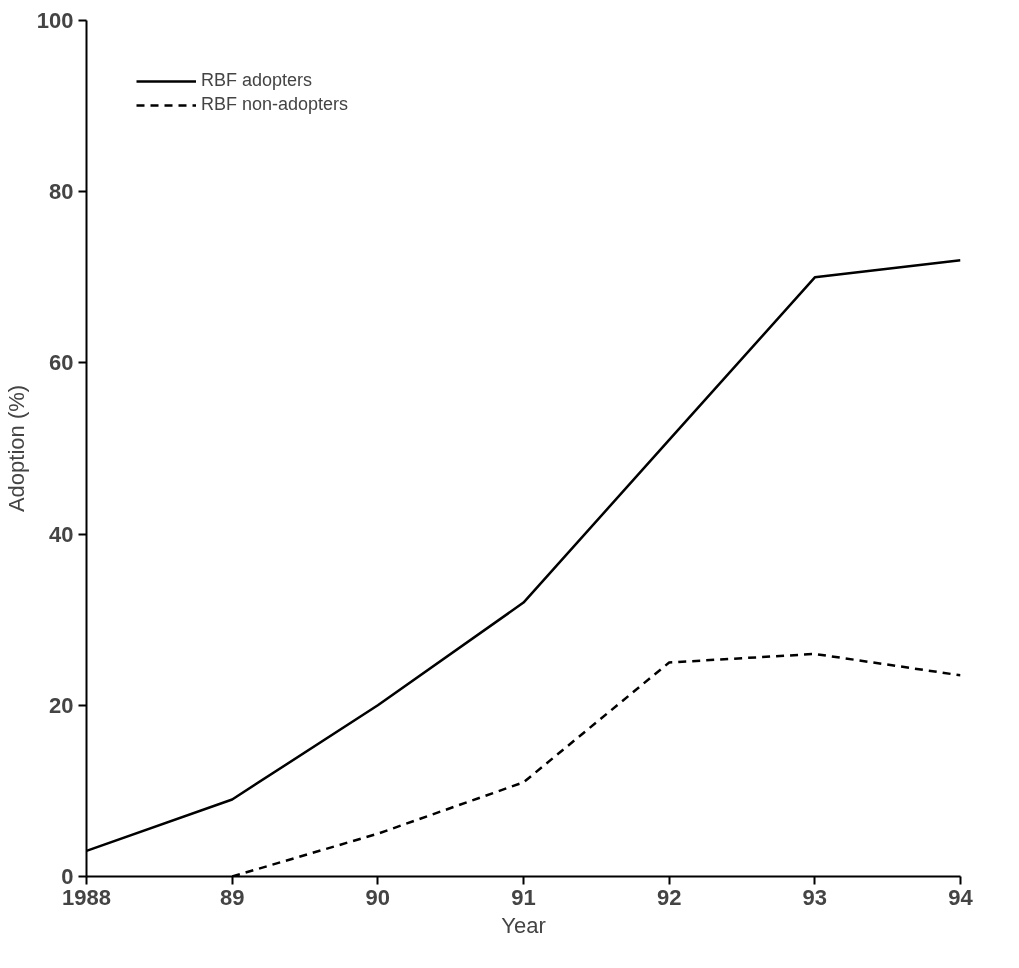 This screenshot has width=1019, height=968. I want to click on y-tick-label: 80, so click(61, 192).